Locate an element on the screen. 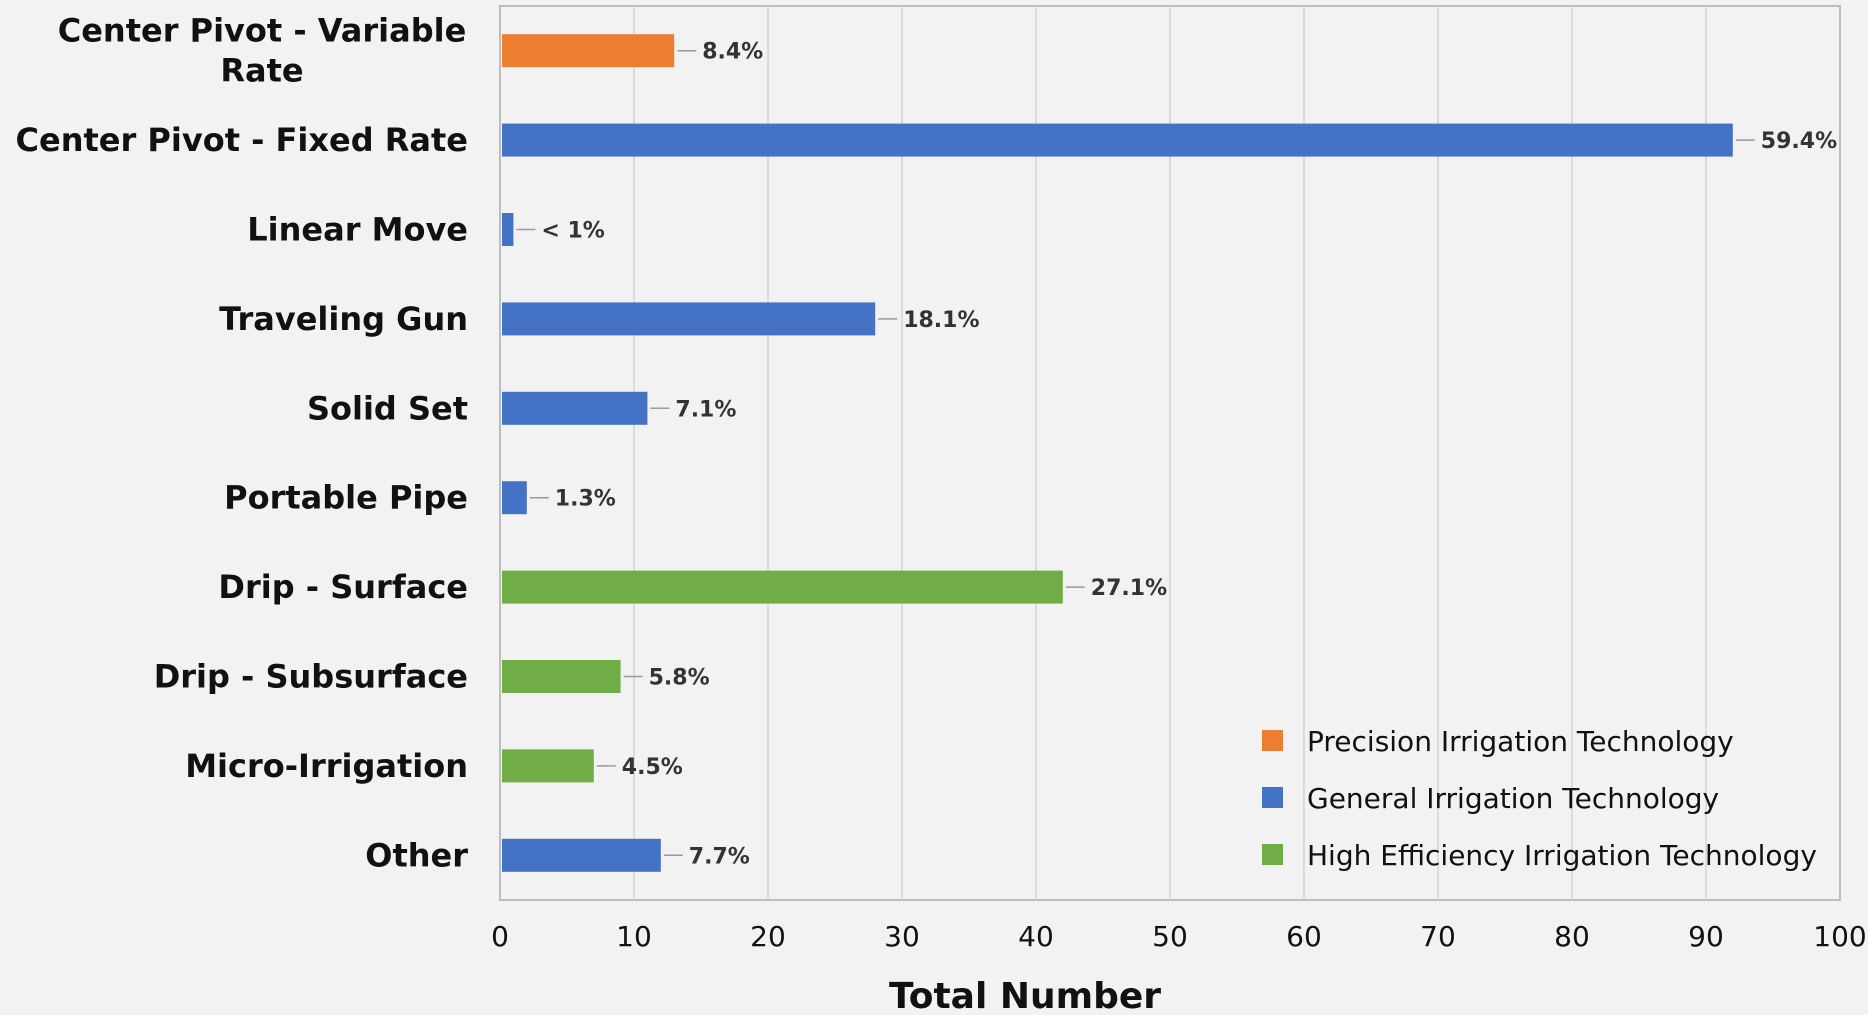 The image size is (1868, 1015). category-label: Linear Move is located at coordinates (357, 230).